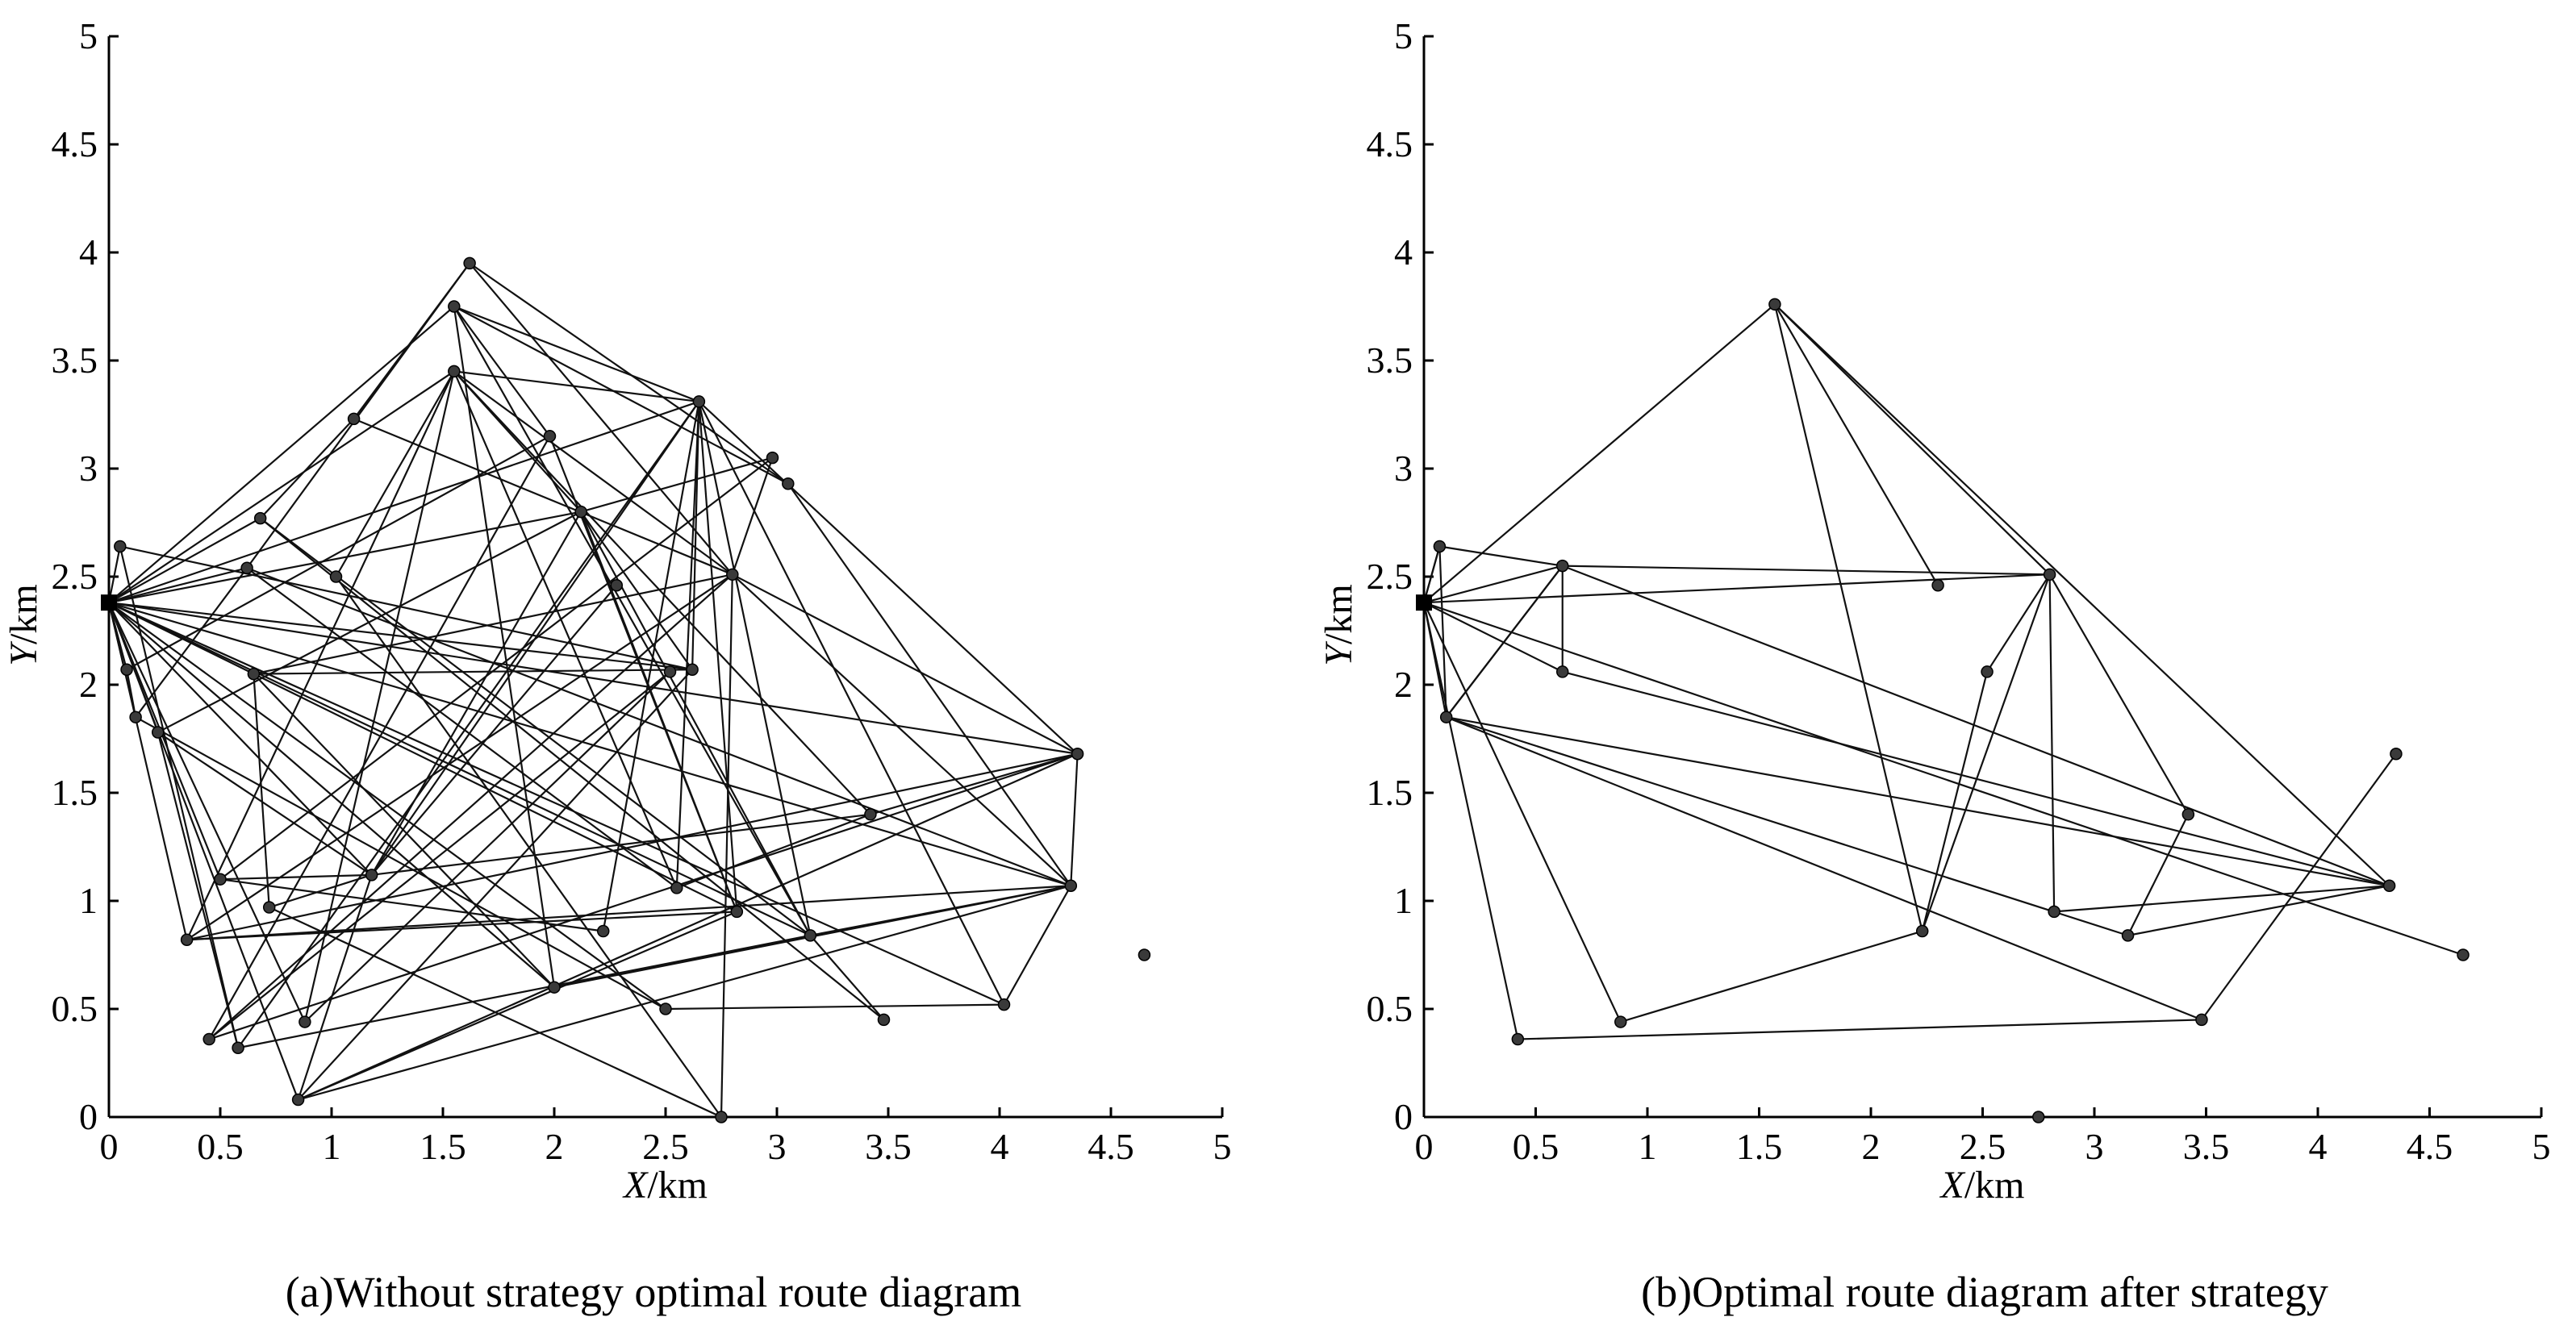 The image size is (2576, 1338). What do you see at coordinates (1390, 144) in the screenshot?
I see `y-tick-label: 4.5` at bounding box center [1390, 144].